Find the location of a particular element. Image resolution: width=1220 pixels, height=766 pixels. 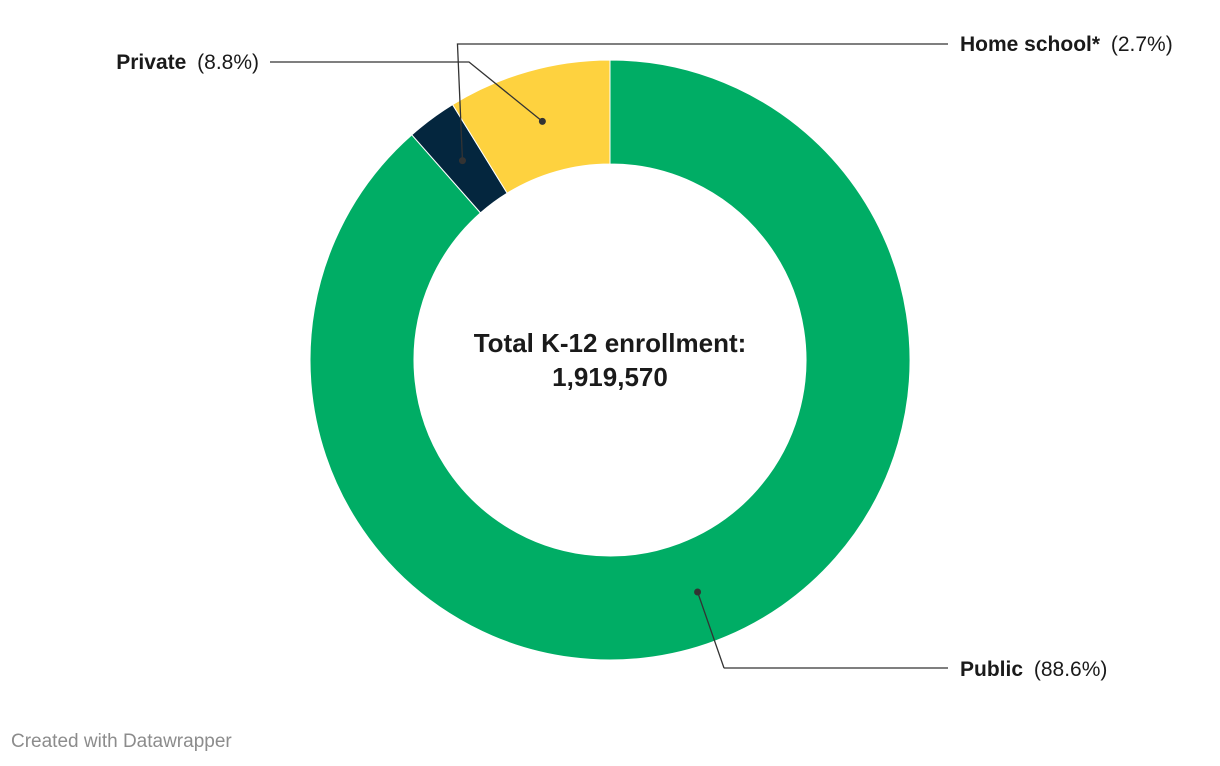

slice-label-public-name: Public is located at coordinates (991, 669).